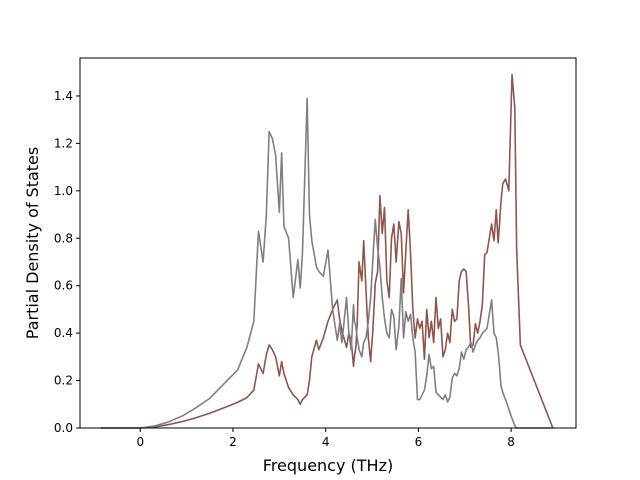 The width and height of the screenshot is (640, 480). What do you see at coordinates (32, 243) in the screenshot?
I see `y-axis-title: Partial Density of States` at bounding box center [32, 243].